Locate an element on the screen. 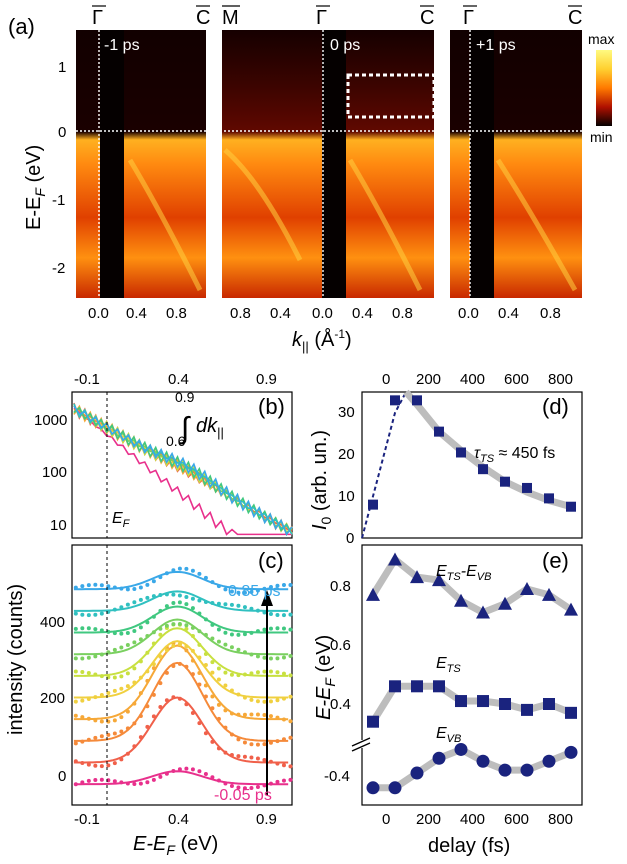  c-fit-curve is located at coordinates (181, 778).